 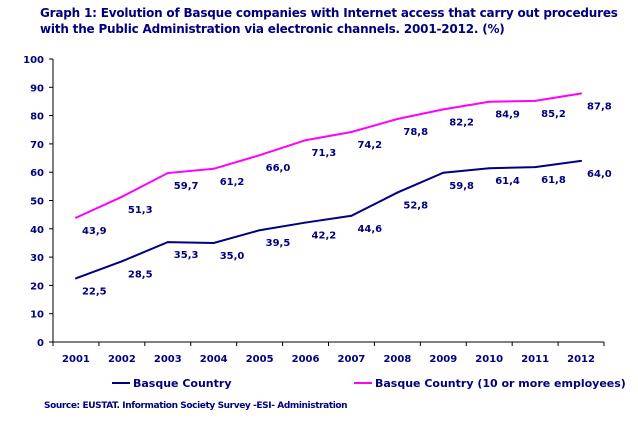 I want to click on data-label: 61,8, so click(x=553, y=180).